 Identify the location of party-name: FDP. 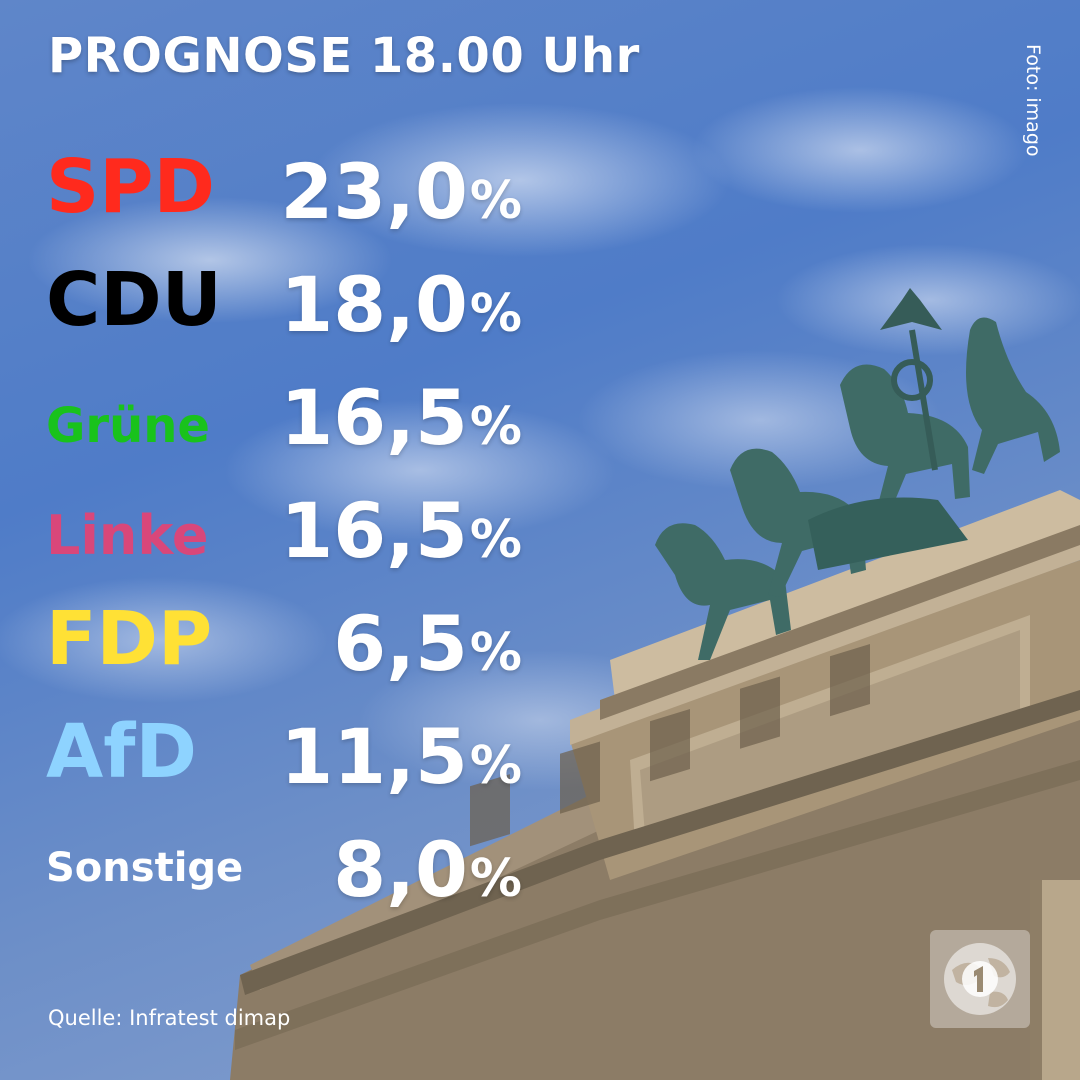
(129, 639).